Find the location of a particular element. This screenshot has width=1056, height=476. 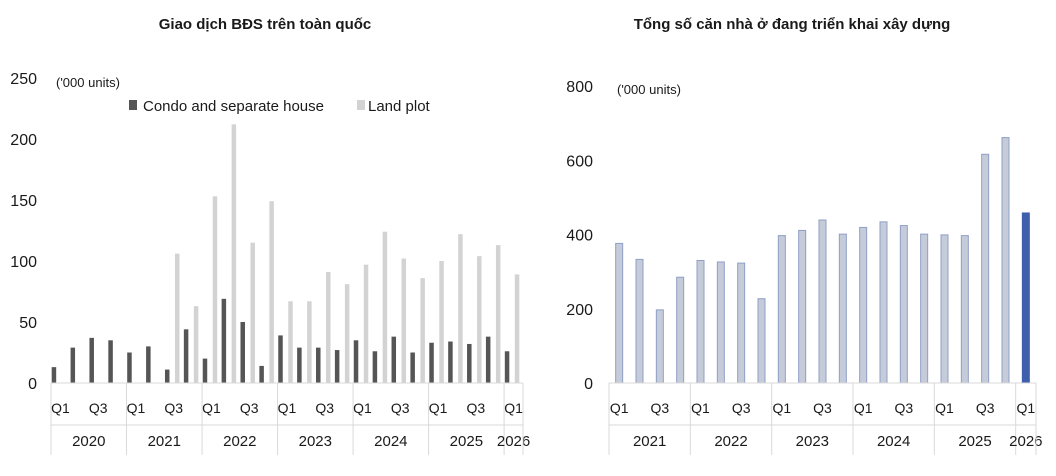

y-tick-label: 400 is located at coordinates (579, 236).